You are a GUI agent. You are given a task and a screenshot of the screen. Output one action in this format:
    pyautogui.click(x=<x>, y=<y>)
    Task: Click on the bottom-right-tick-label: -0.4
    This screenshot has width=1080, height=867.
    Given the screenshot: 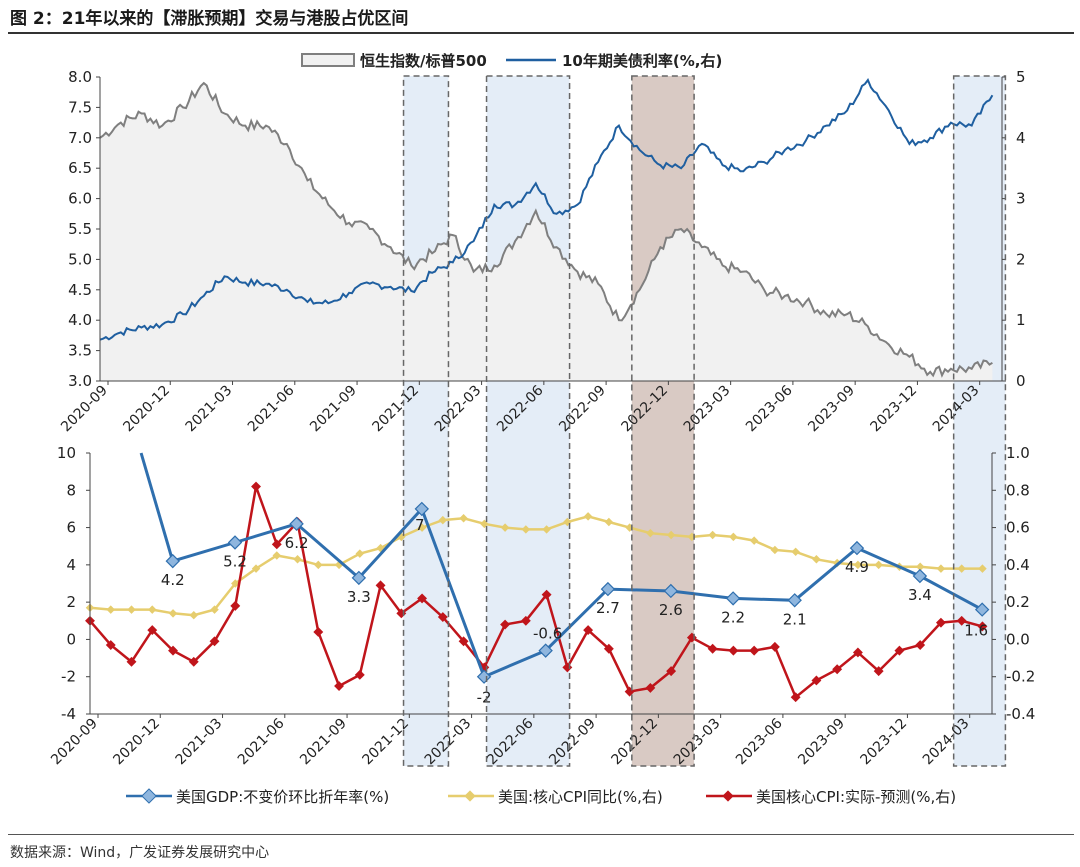 What is the action you would take?
    pyautogui.click(x=1020, y=714)
    